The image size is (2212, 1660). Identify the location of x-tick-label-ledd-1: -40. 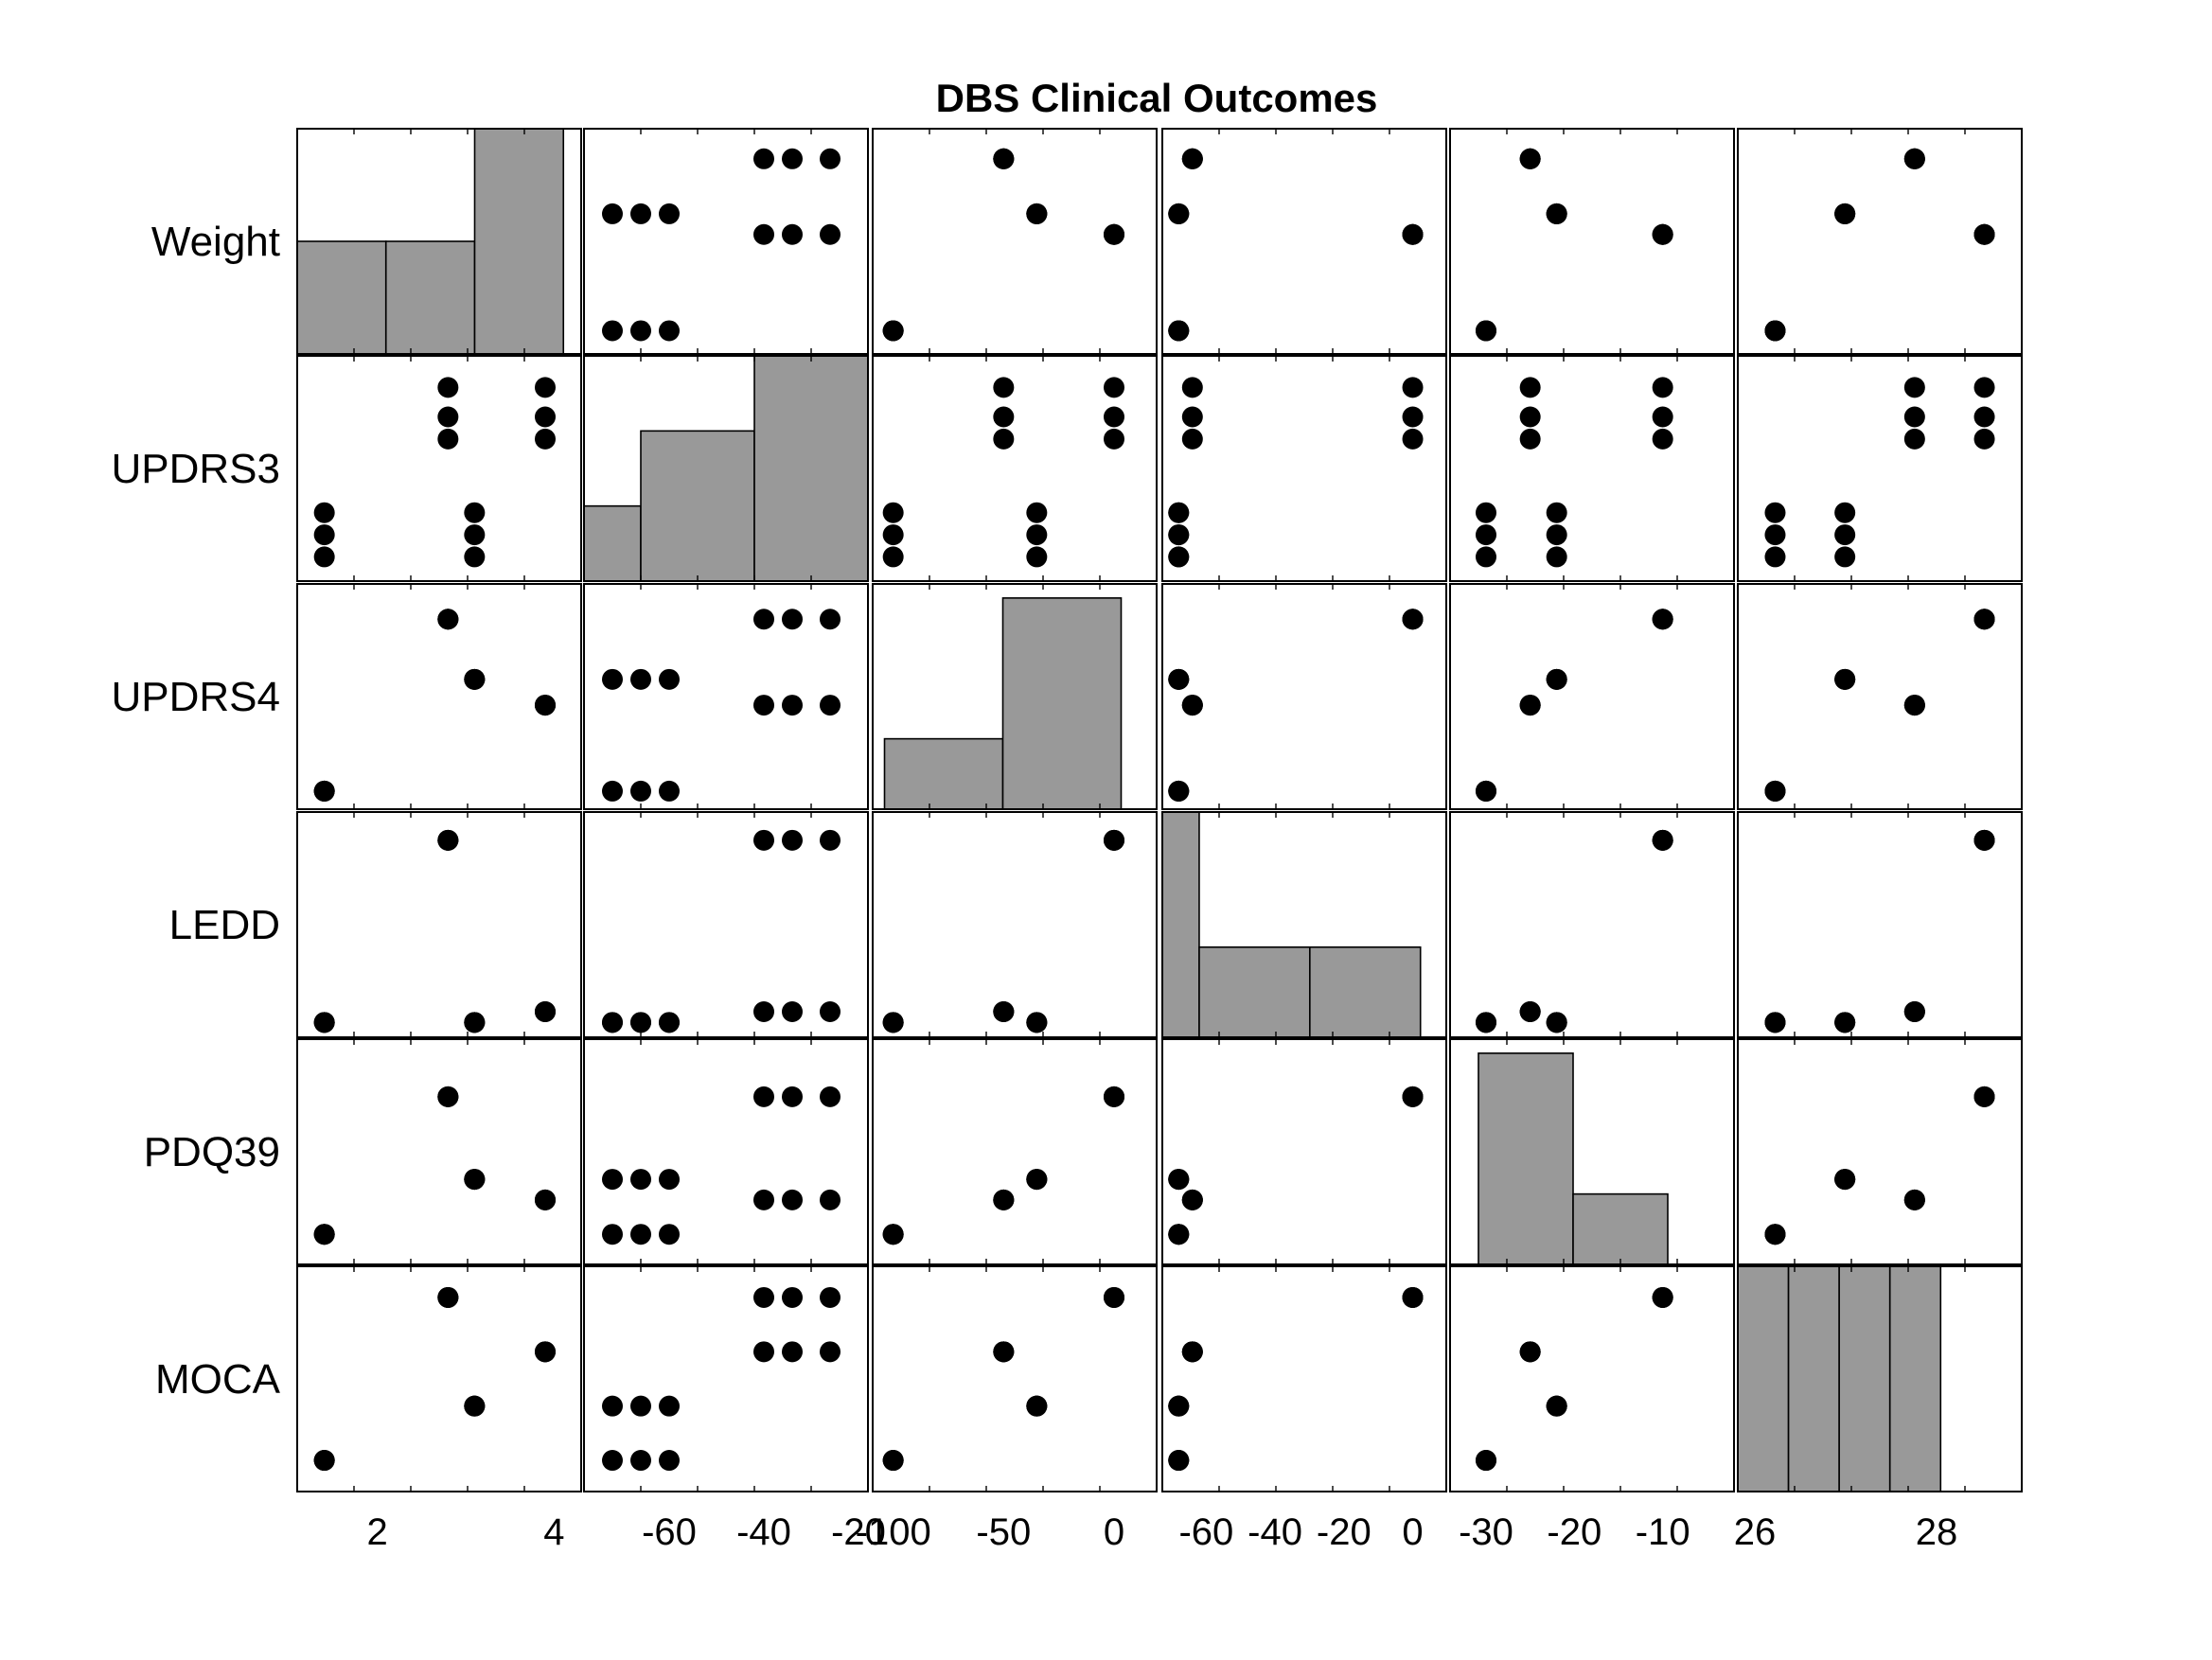
(1275, 1532).